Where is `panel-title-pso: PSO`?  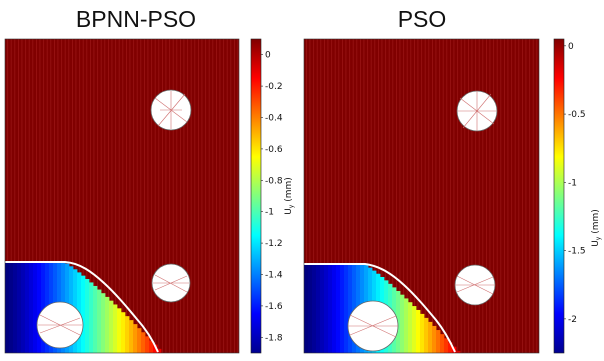
panel-title-pso: PSO is located at coordinates (422, 19).